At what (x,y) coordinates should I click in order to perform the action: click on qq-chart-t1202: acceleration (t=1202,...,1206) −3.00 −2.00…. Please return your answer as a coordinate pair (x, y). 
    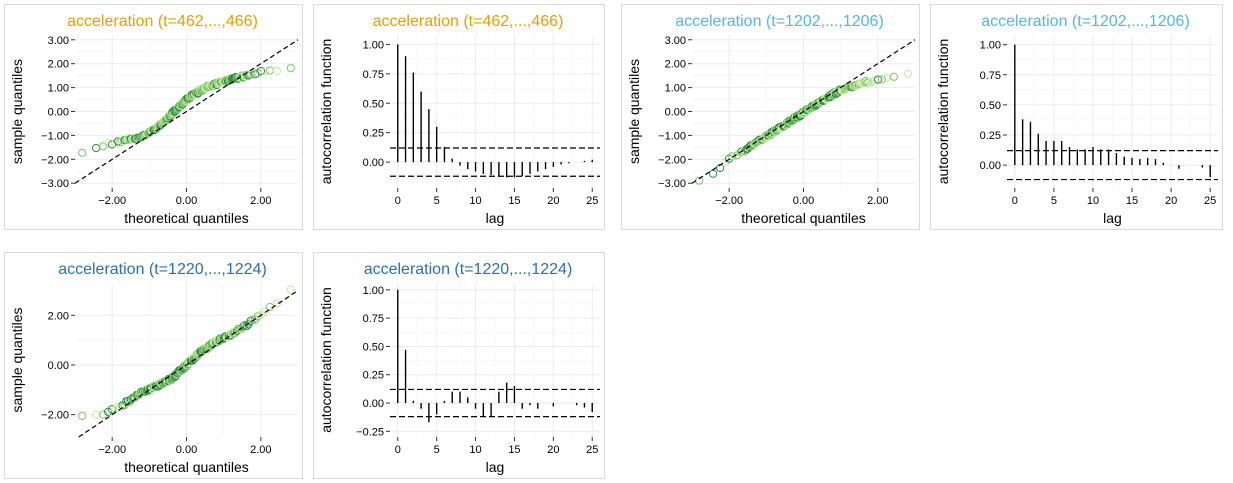
    Looking at the image, I should click on (771, 119).